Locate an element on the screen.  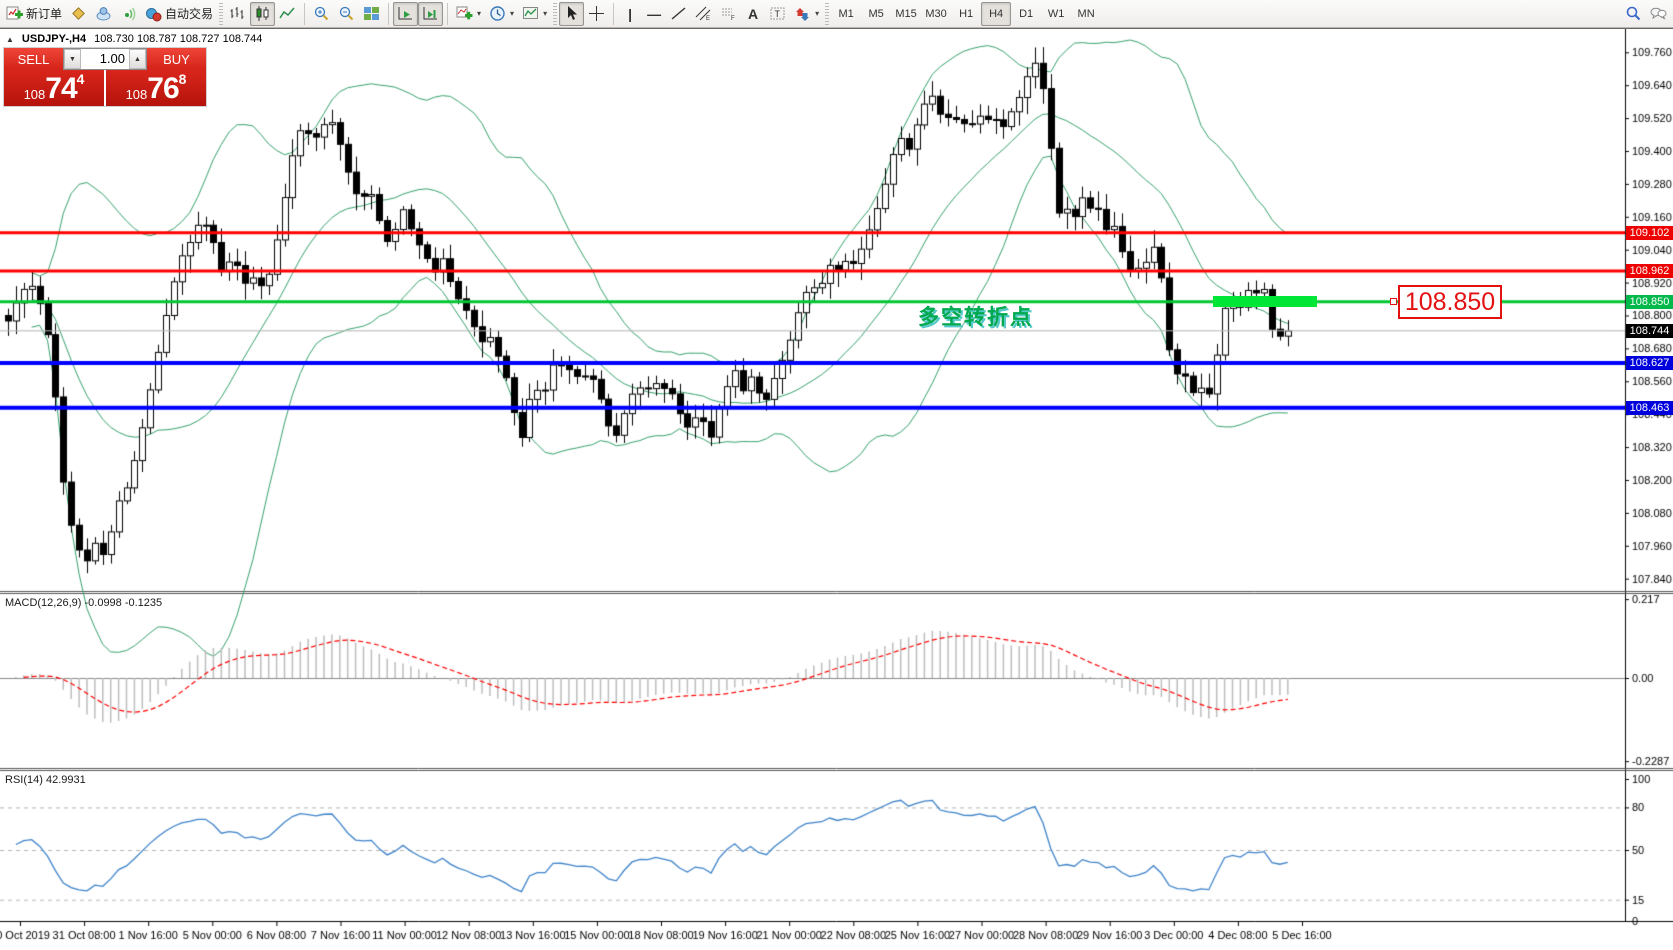
templates-caret: ▾ is located at coordinates (545, 13).